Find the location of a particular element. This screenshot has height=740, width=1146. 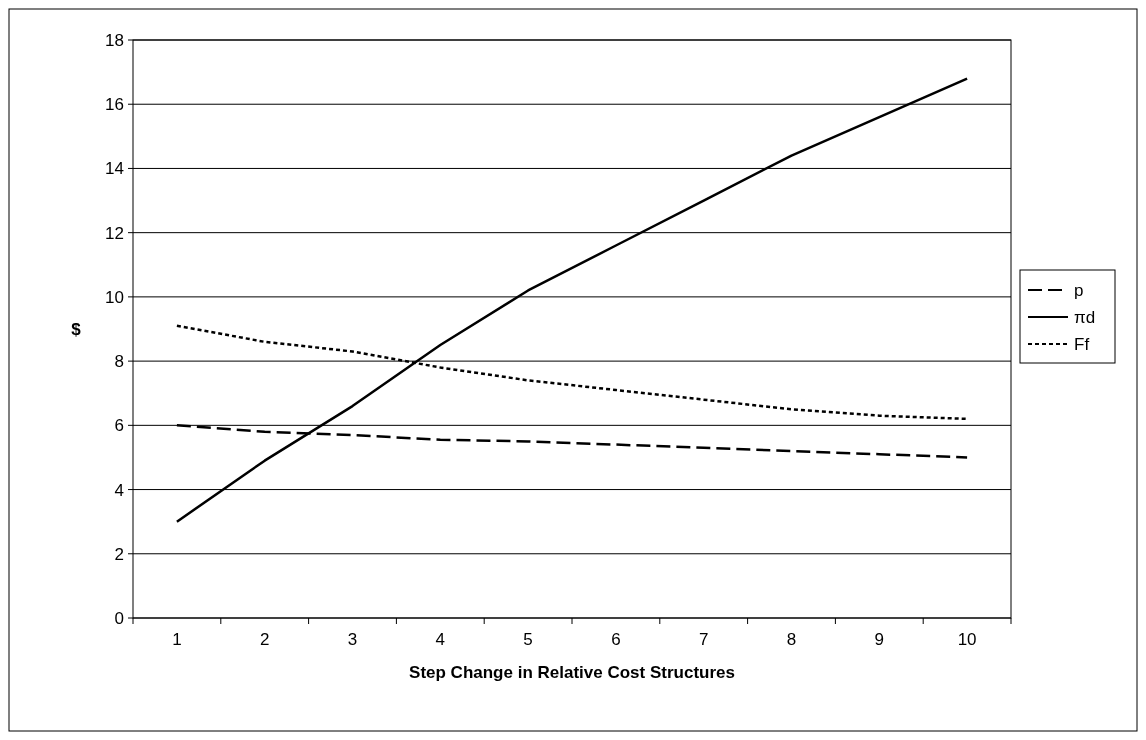

y-tick-label: 2 is located at coordinates (119, 554).